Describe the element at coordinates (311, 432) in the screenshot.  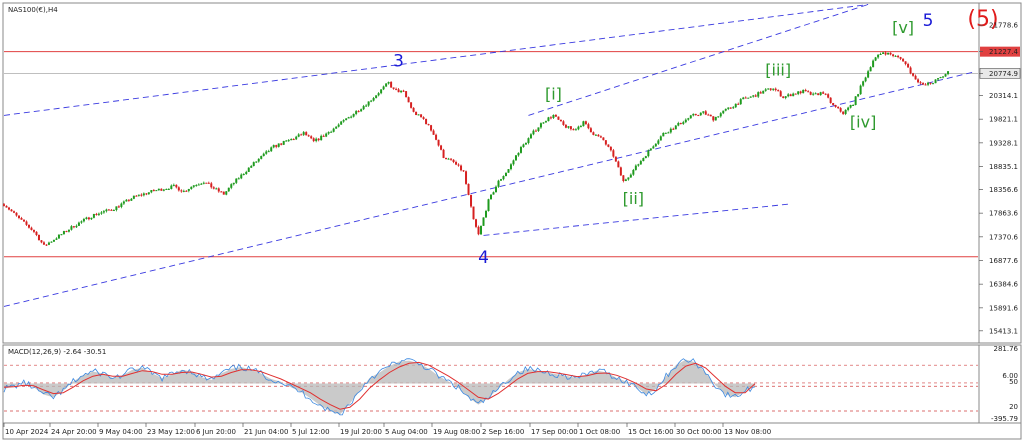
I see `time-tick-label: 5 Jul 12:00` at that location.